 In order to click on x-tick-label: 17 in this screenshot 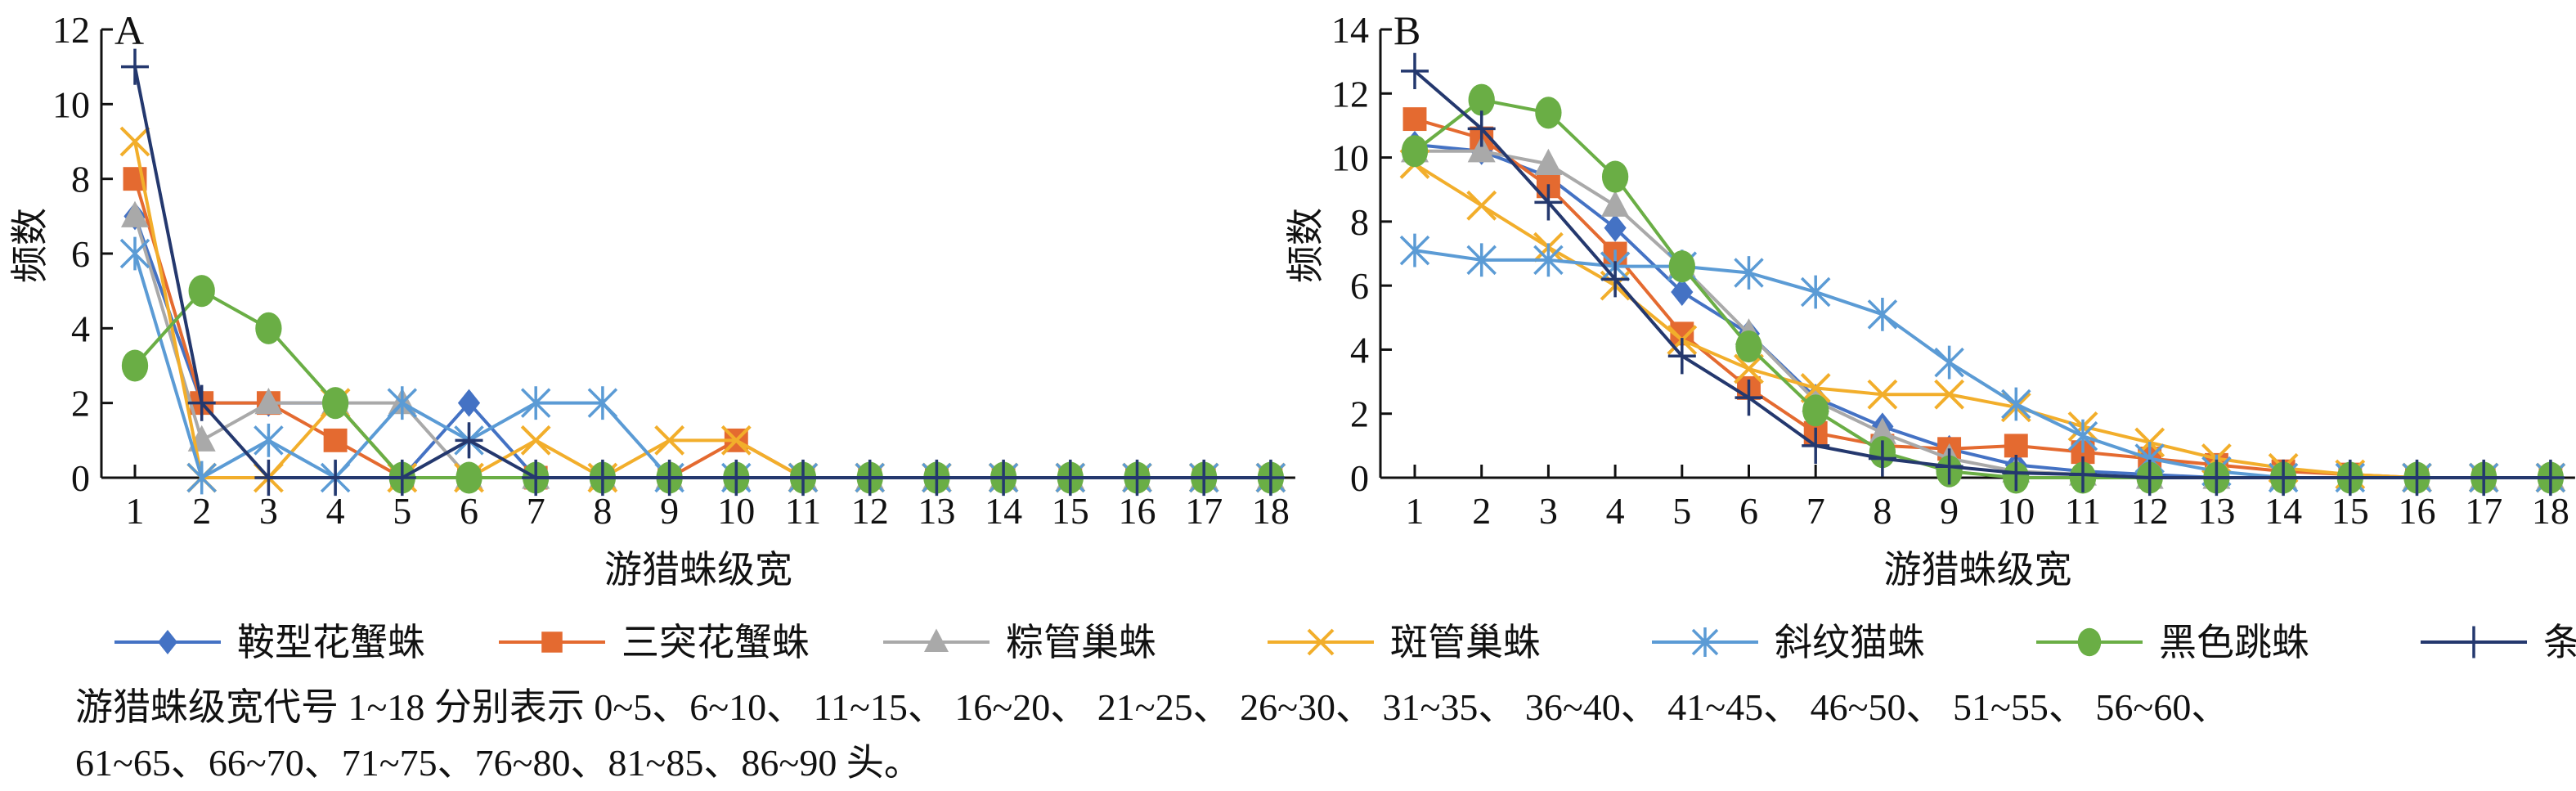, I will do `click(1204, 511)`.